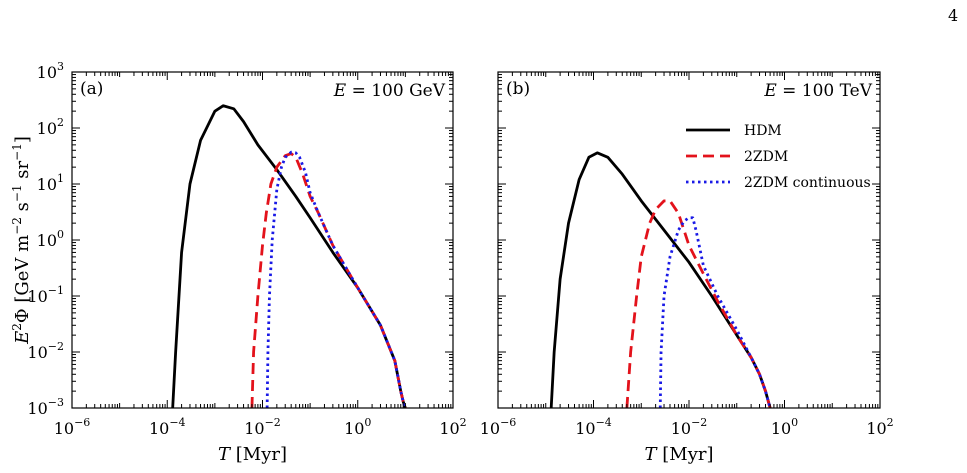 The image size is (967, 473). Describe the element at coordinates (22, 209) in the screenshot. I see `y-axis-label-part: s` at that location.